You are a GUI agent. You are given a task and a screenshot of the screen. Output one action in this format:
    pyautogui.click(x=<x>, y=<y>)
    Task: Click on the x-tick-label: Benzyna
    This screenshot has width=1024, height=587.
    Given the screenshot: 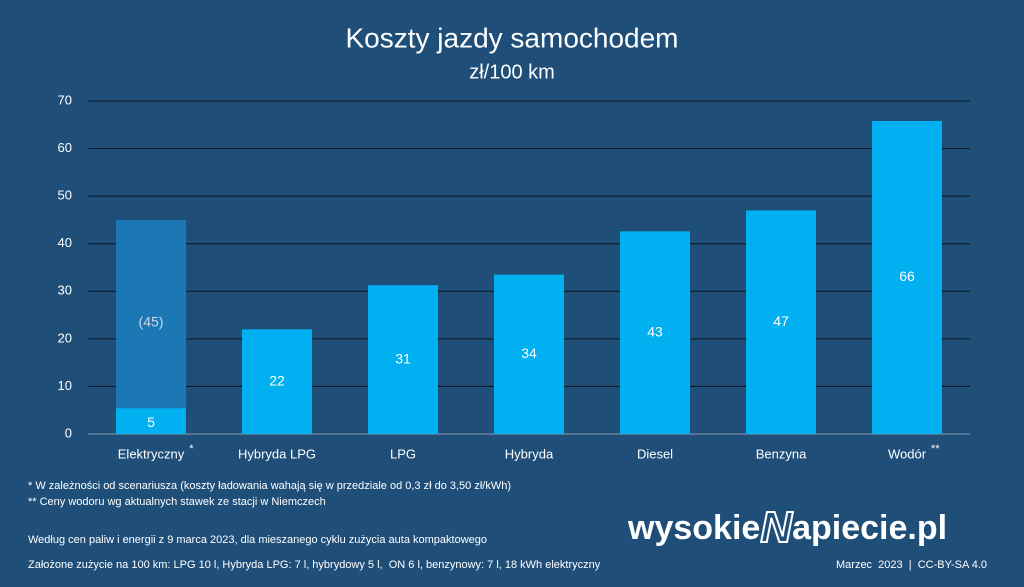 What is the action you would take?
    pyautogui.click(x=781, y=453)
    